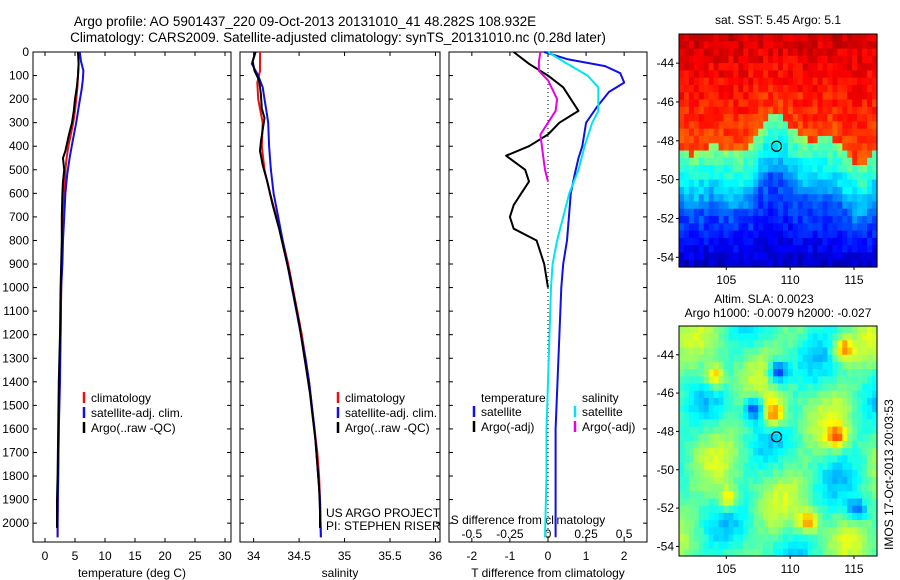 The height and width of the screenshot is (580, 900). I want to click on imos-timestamp: IMOS 17-Oct-2013 20:03:53, so click(889, 474).